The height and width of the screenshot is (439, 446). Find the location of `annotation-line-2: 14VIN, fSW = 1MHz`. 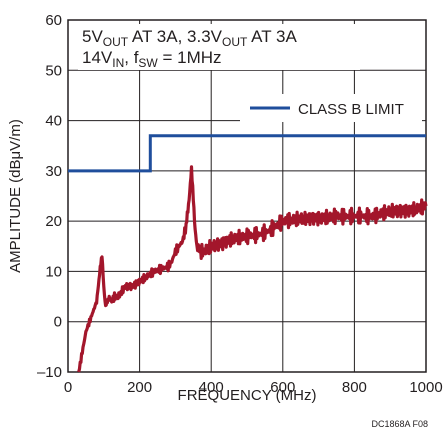

annotation-line-2: 14VIN, fSW = 1MHz is located at coordinates (152, 59).